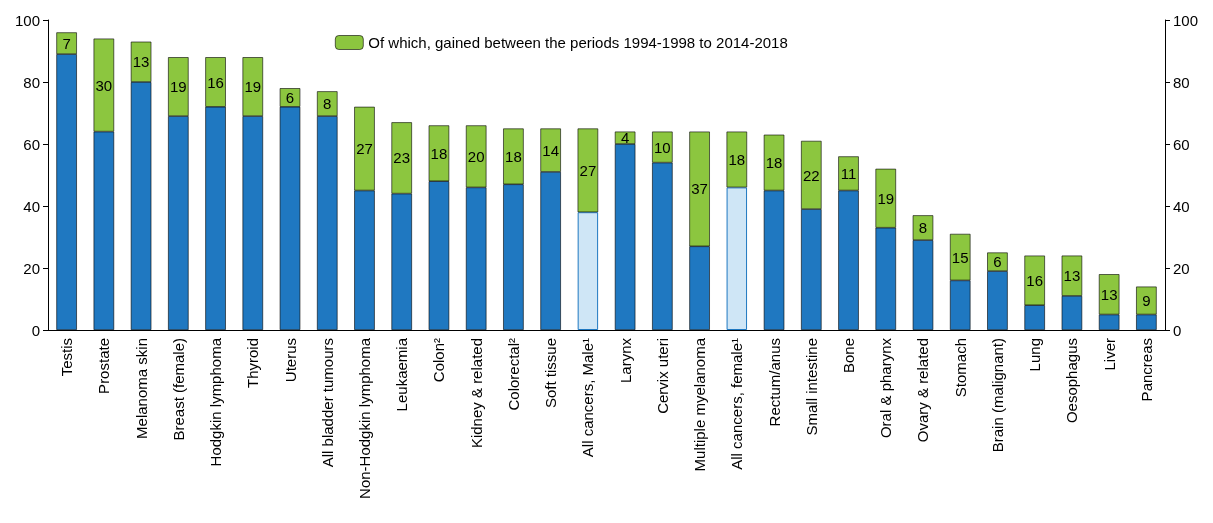  I want to click on x-tick-label: Leukaemia, so click(402, 374).